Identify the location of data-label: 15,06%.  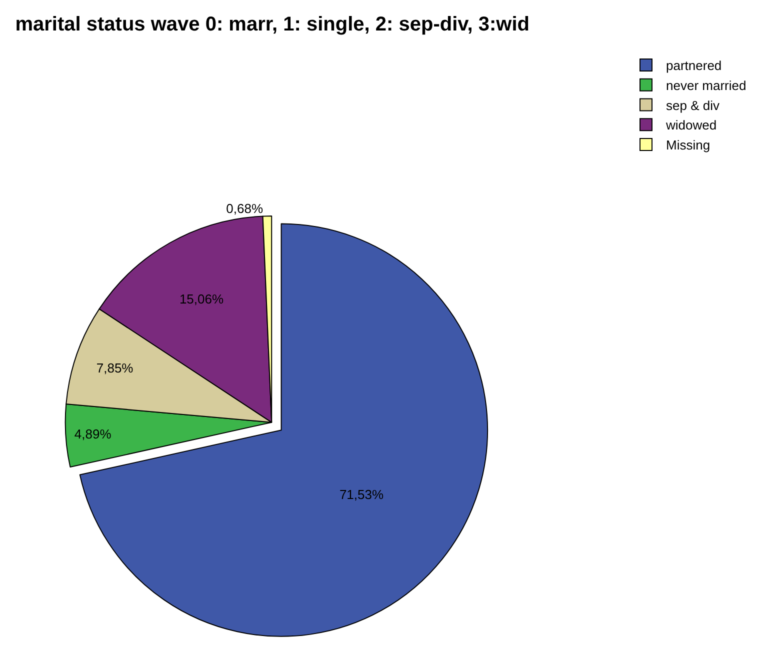
(201, 299).